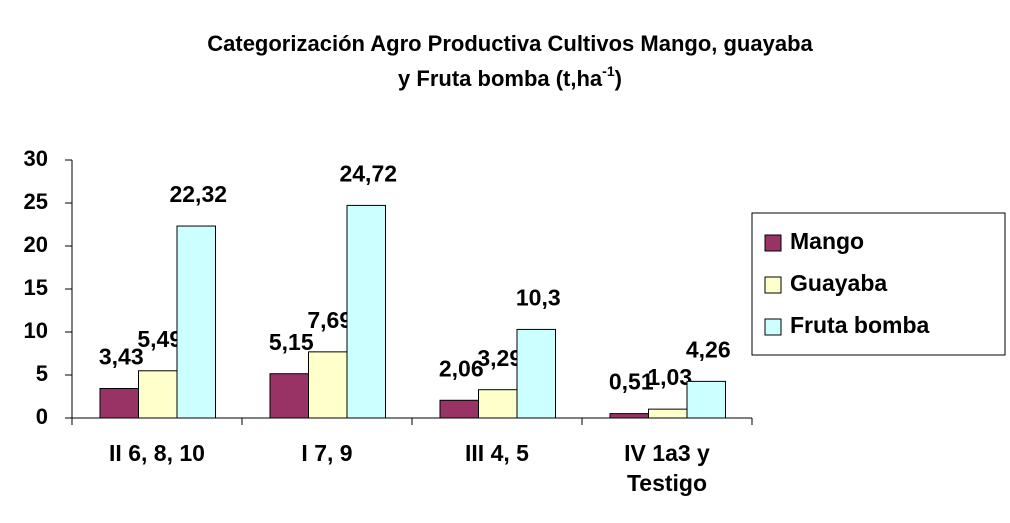 This screenshot has width=1010, height=523. Describe the element at coordinates (669, 377) in the screenshot. I see `data-label: 1,03` at that location.